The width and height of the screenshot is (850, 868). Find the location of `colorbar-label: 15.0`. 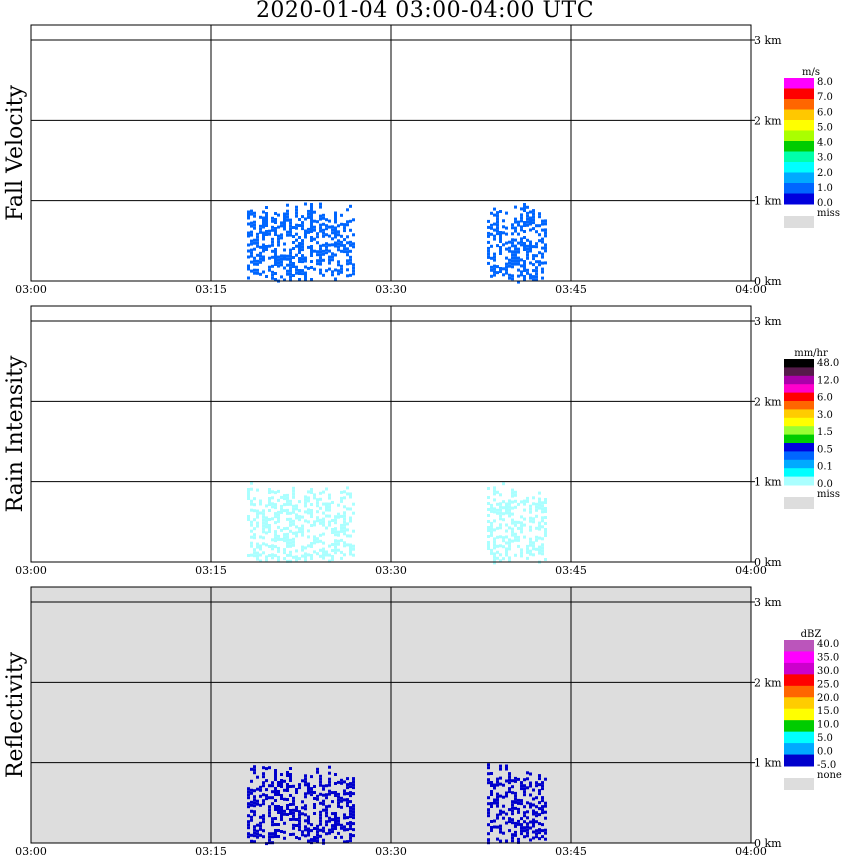

colorbar-label: 15.0 is located at coordinates (828, 711).